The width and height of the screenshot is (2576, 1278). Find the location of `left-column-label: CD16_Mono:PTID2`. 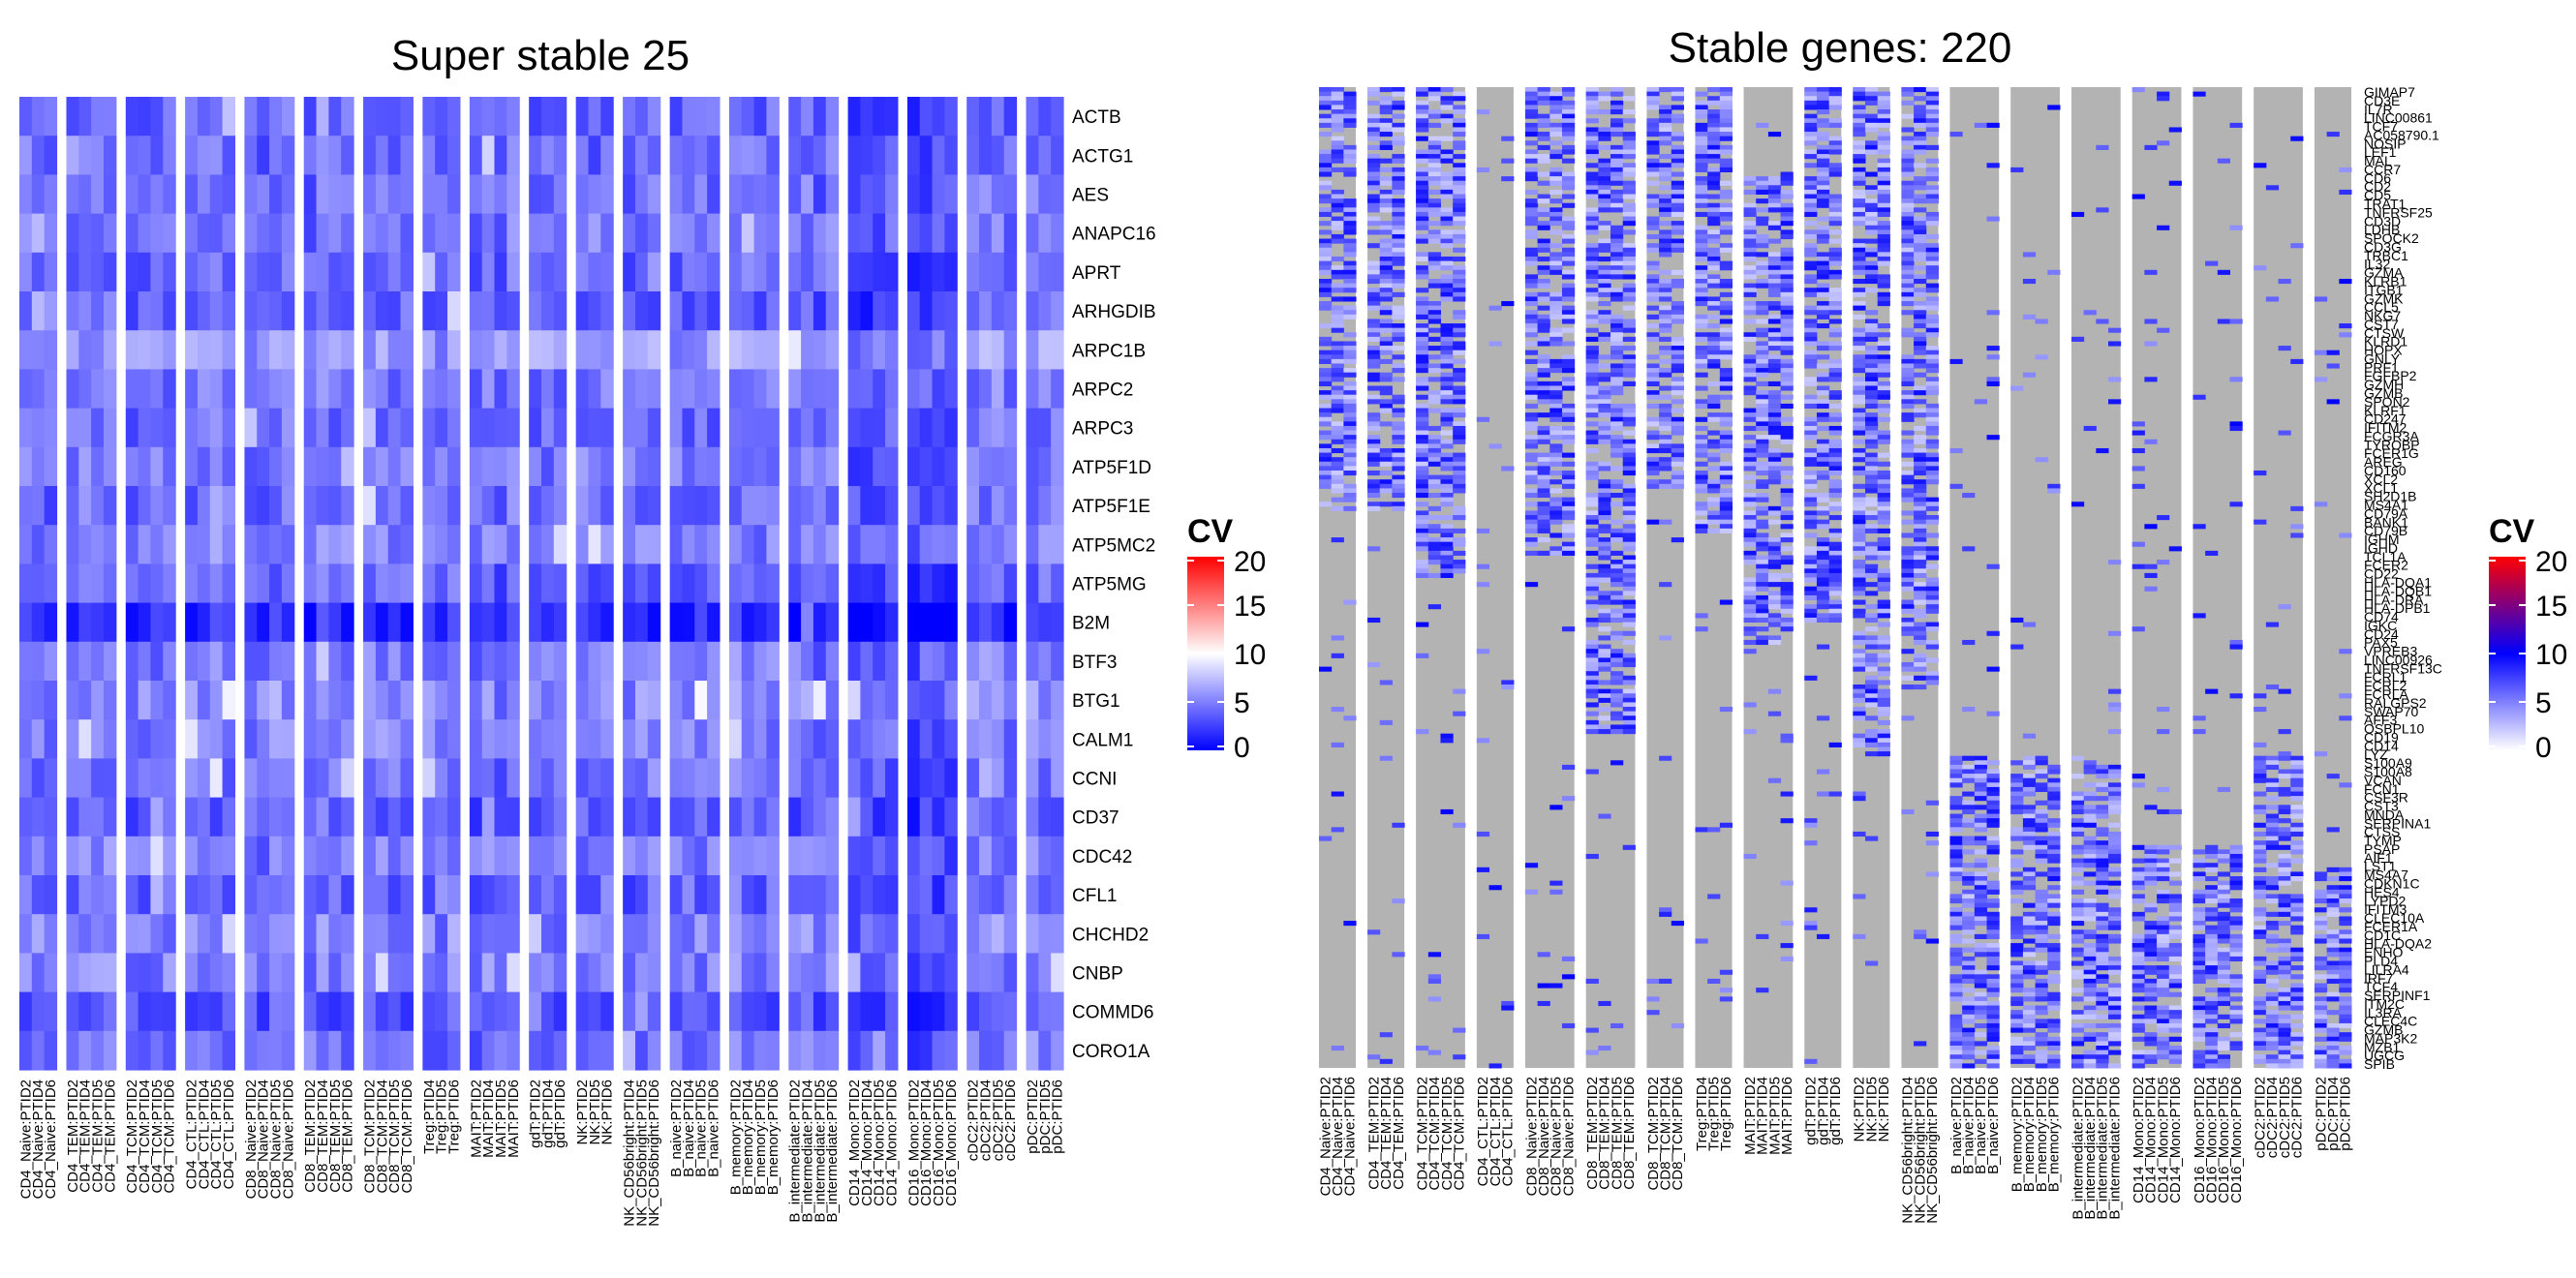

left-column-label: CD16_Mono:PTID2 is located at coordinates (913, 1143).